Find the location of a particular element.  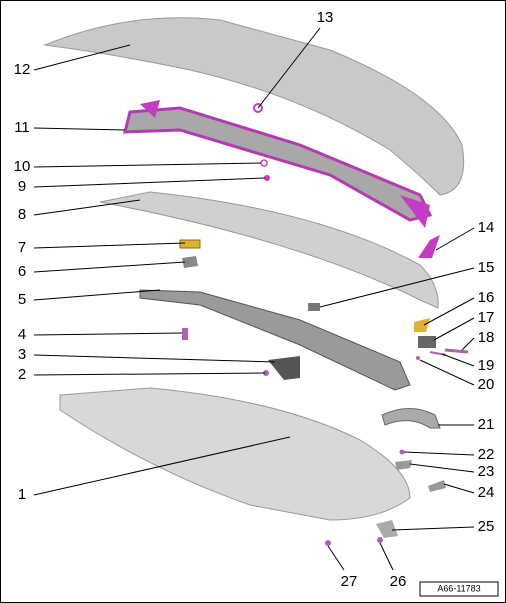

reference: A66-11783 is located at coordinates (458, 588).